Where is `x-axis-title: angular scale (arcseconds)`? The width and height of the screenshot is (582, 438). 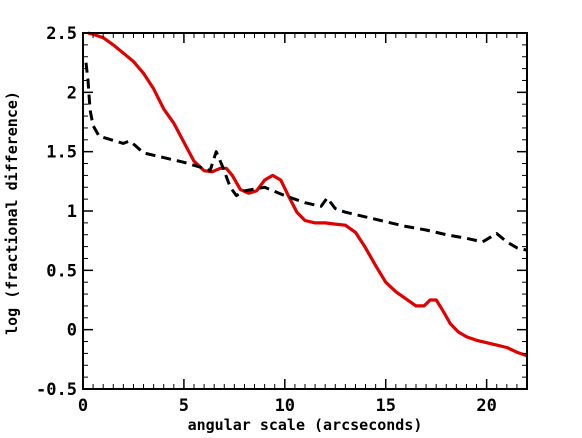
x-axis-title: angular scale (arcseconds) is located at coordinates (305, 425).